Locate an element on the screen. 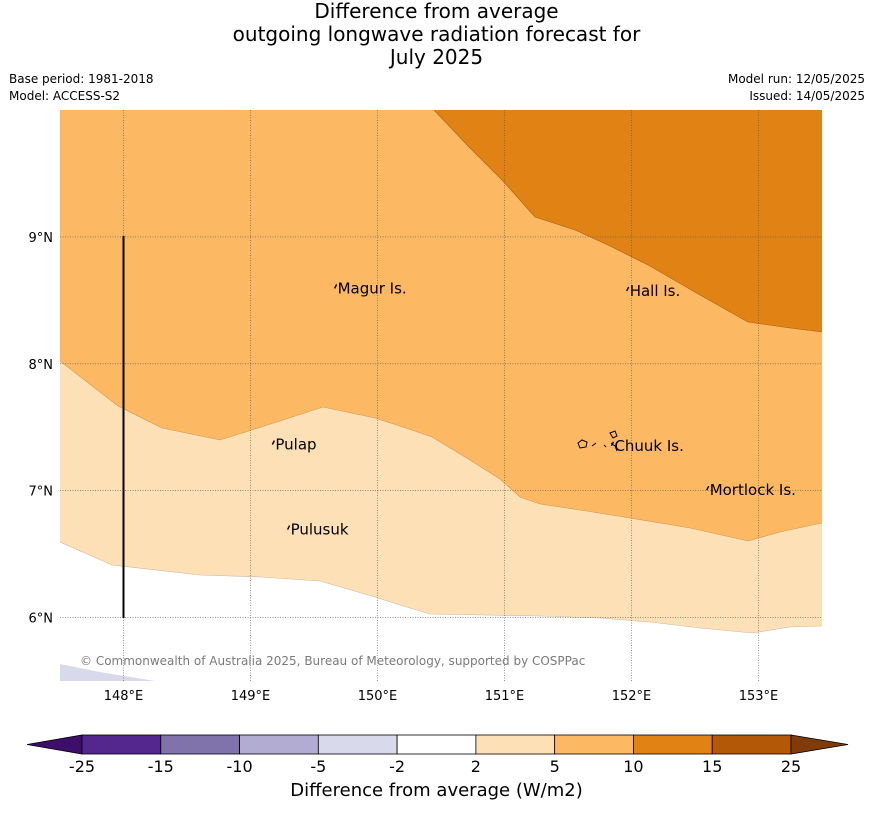 This screenshot has height=816, width=873. colorbar-tick-label: 10 is located at coordinates (633, 766).